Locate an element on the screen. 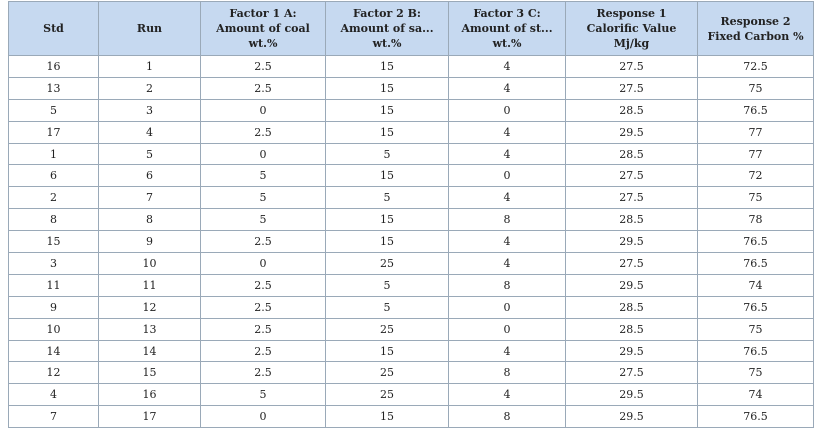  table-row: 12 15 2.5 25 8 27.5 75 is located at coordinates (411, 373).